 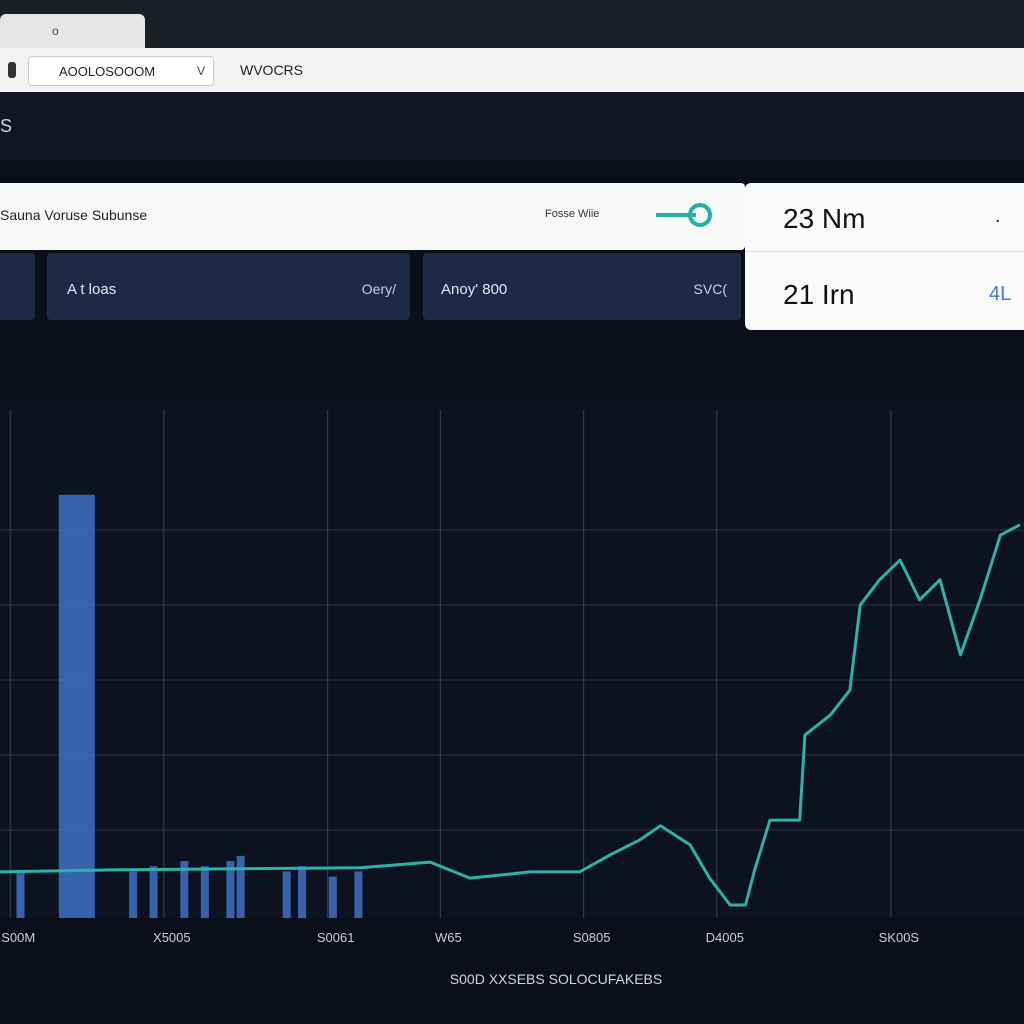 I want to click on stats-panel: 23 Nm . 21 Irn 4L, so click(x=884, y=256).